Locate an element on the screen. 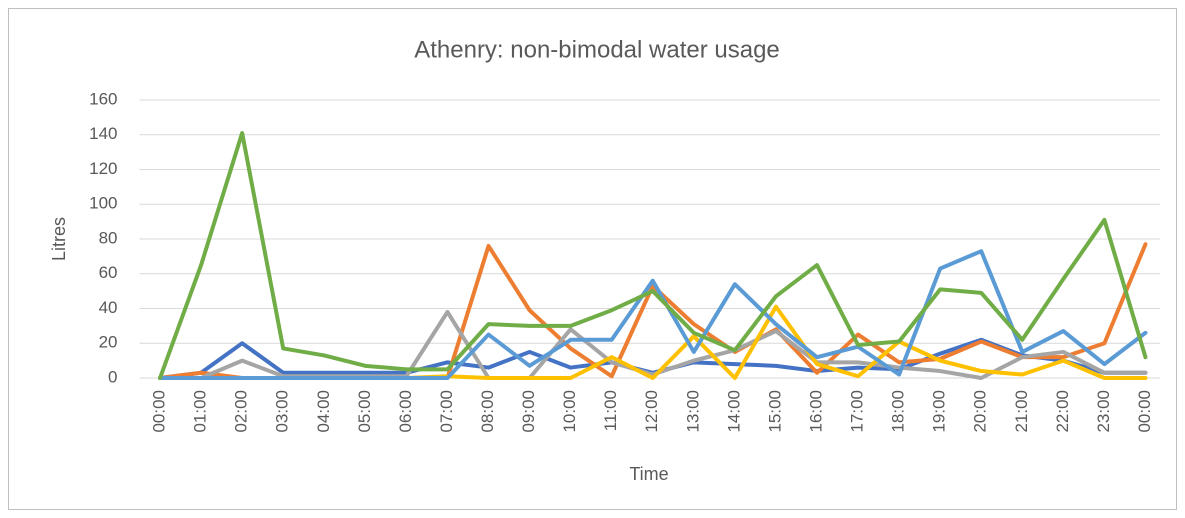 The width and height of the screenshot is (1185, 518). x-tick-label: 03:00 is located at coordinates (282, 411).